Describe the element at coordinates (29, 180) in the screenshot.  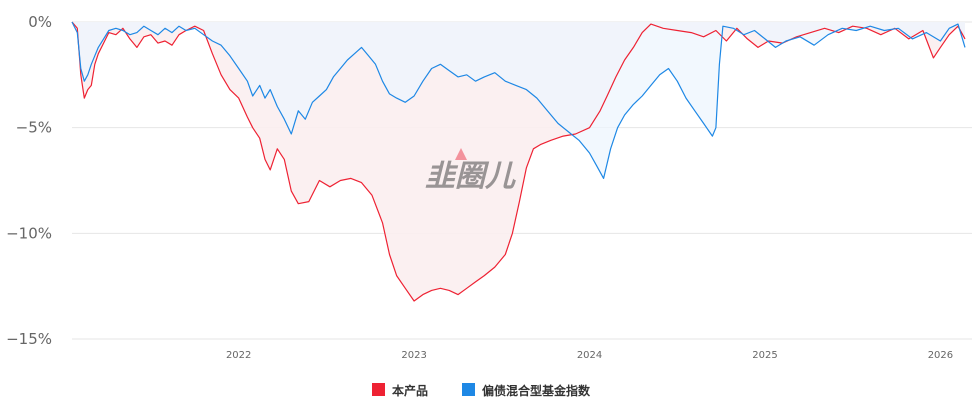
I see `y-axis-ticks: 0% −5% −10% −15%` at that location.